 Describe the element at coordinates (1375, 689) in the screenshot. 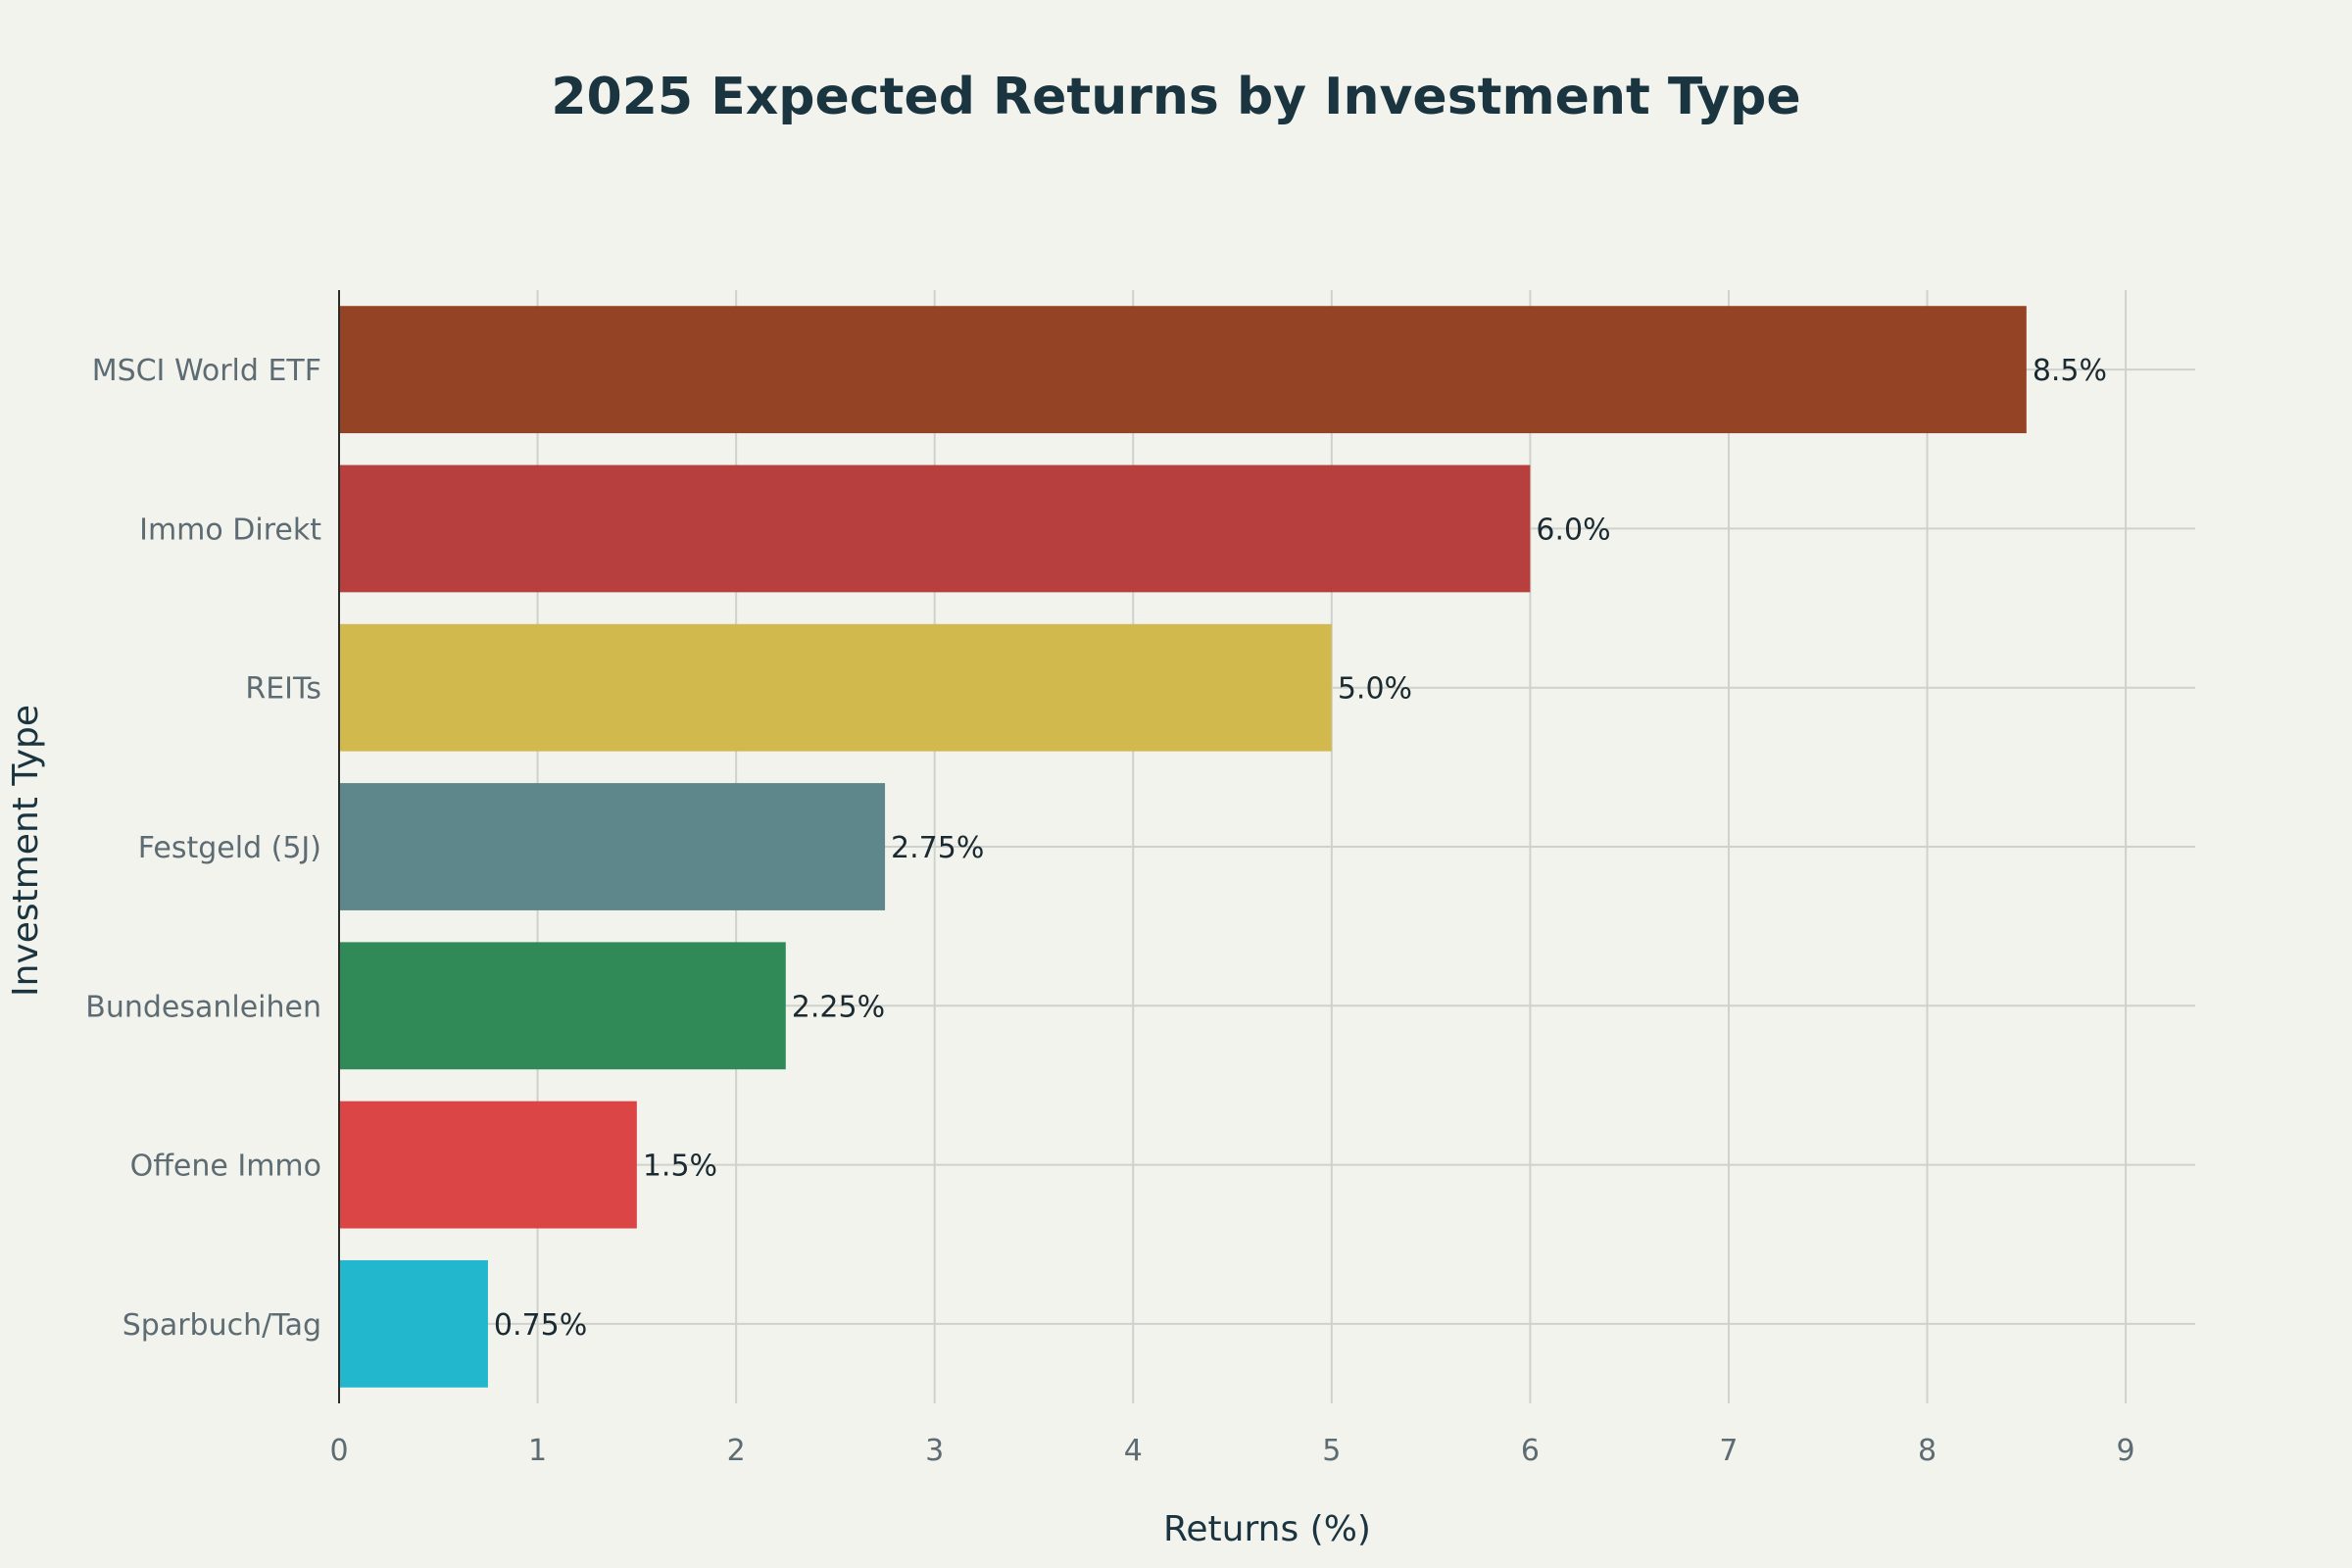

I see `data-label: 5.0%` at that location.